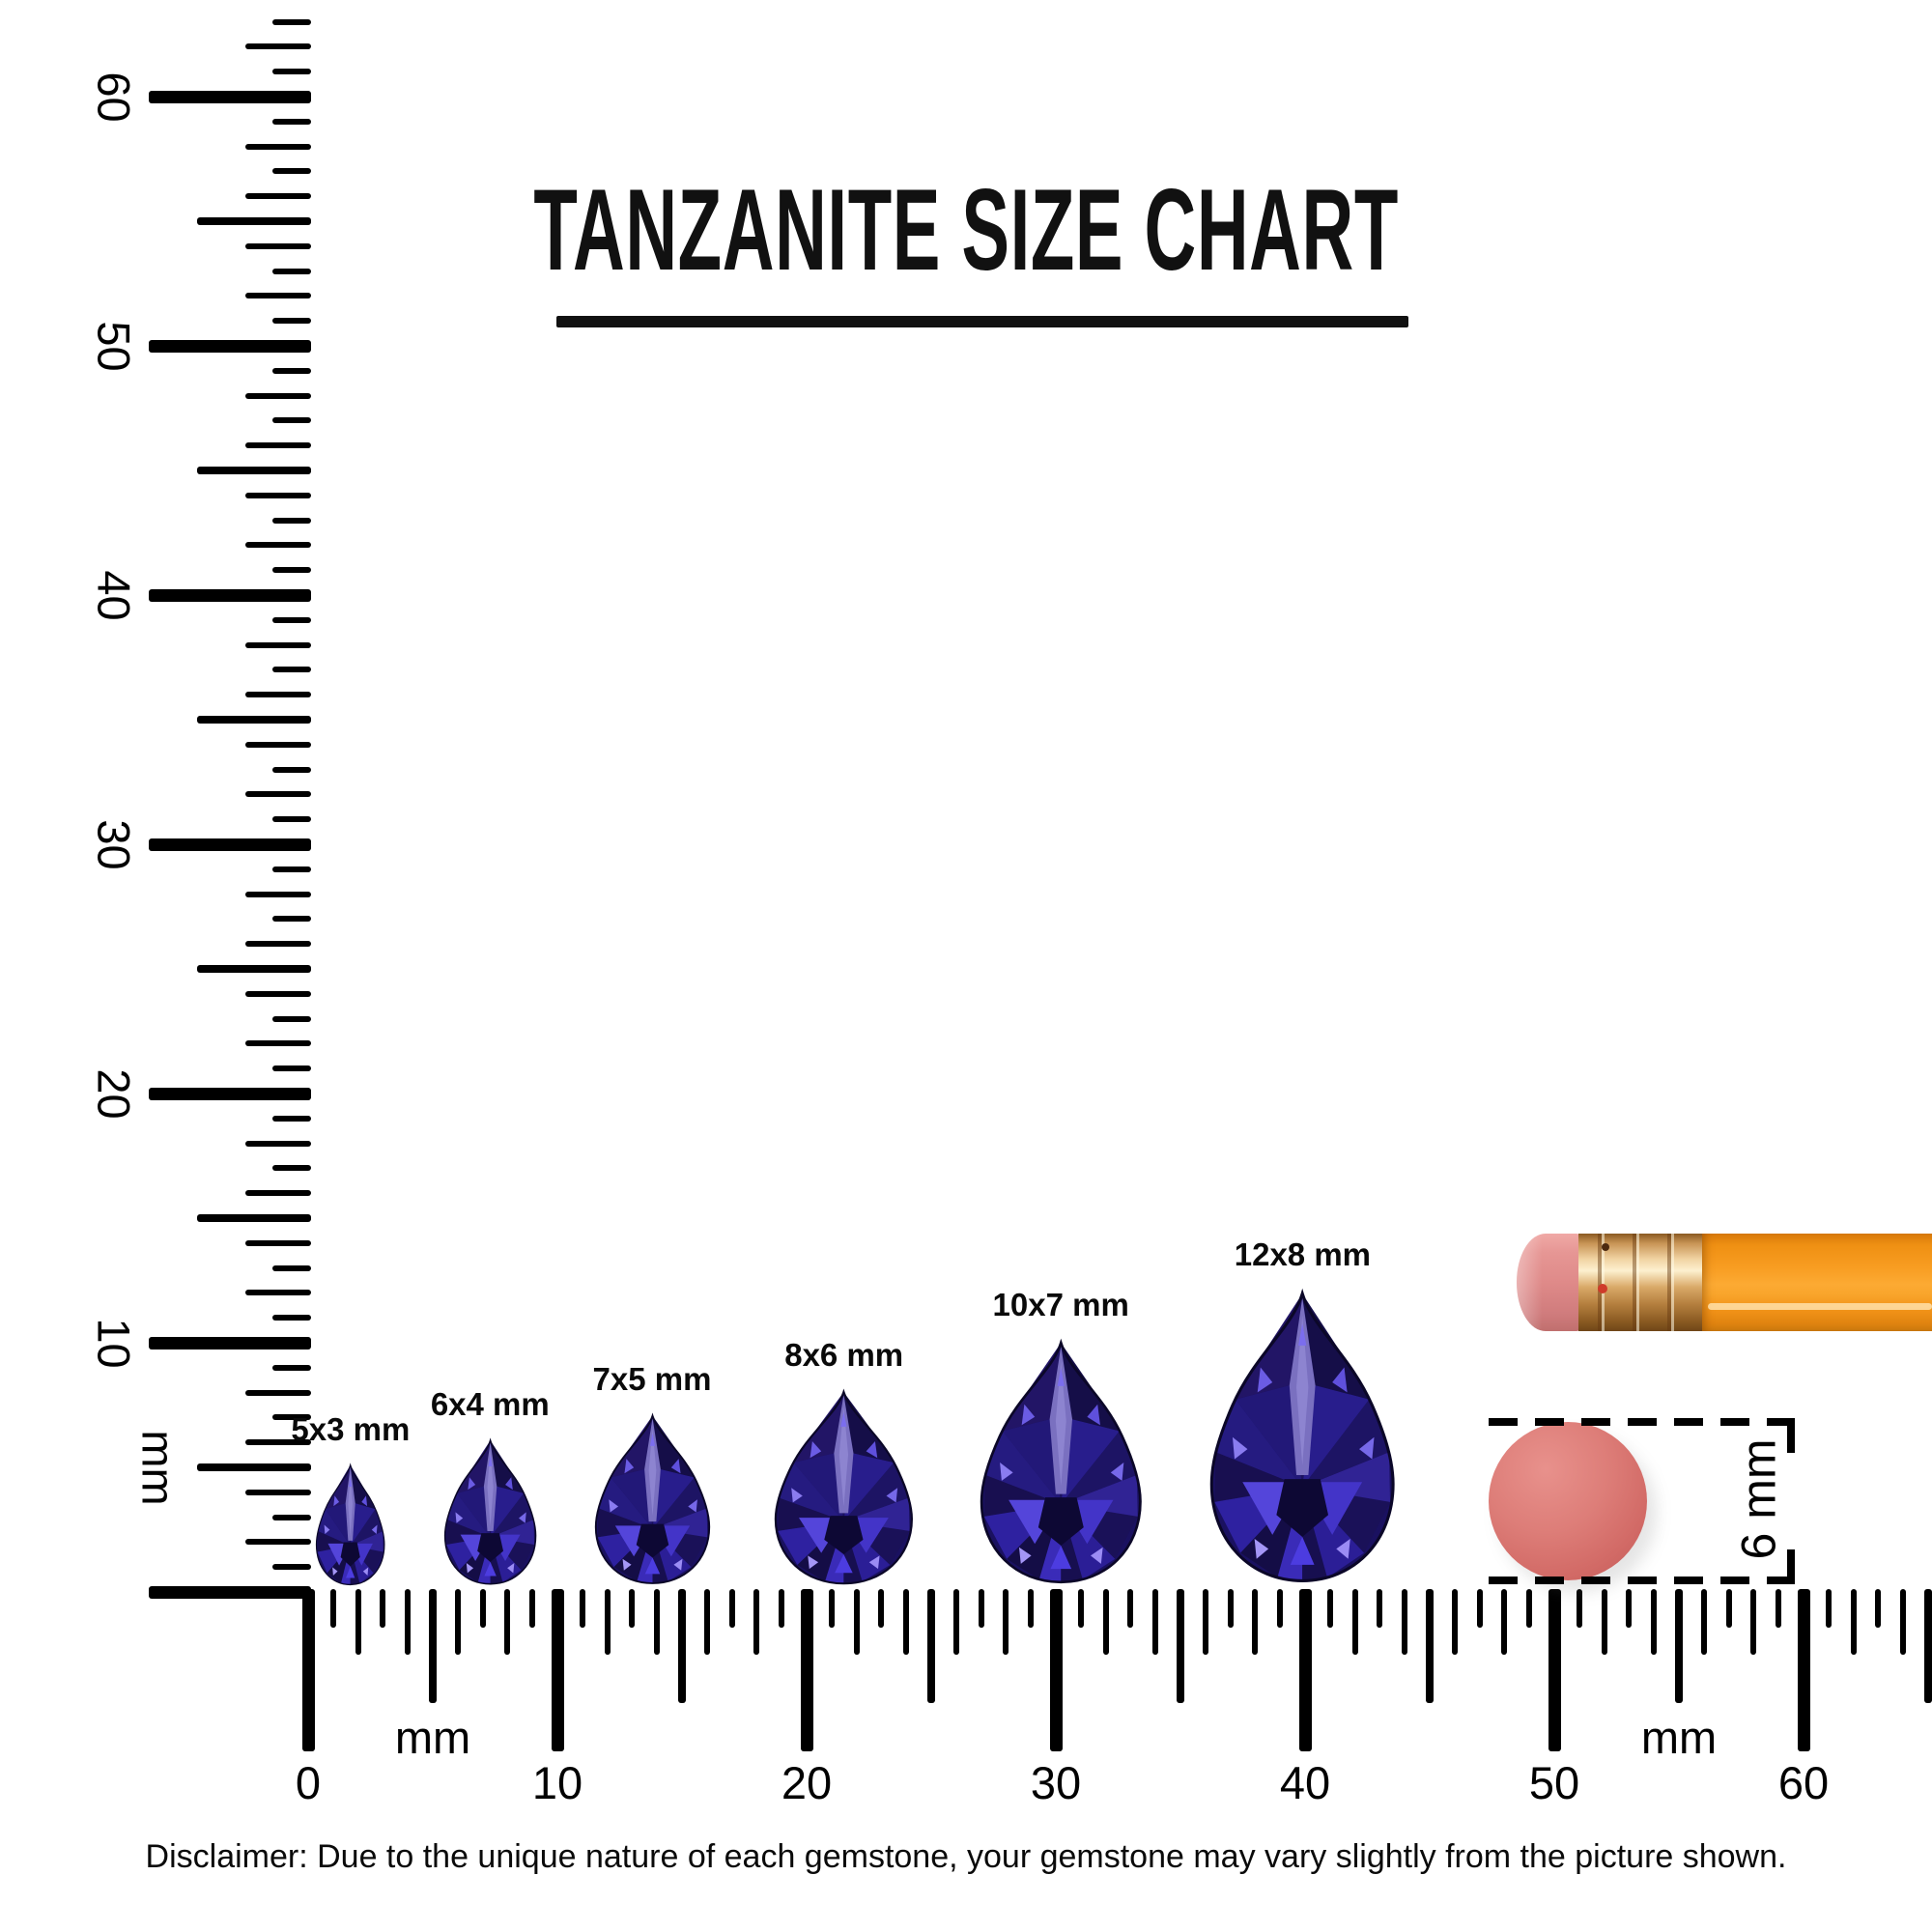 The height and width of the screenshot is (1932, 1932). I want to click on gem-size-label: 6x4 mm, so click(490, 1404).